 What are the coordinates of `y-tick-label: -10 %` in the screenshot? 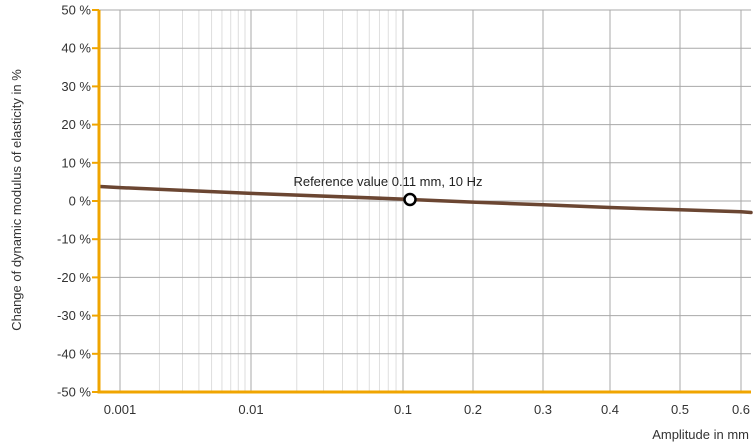 It's located at (74, 239).